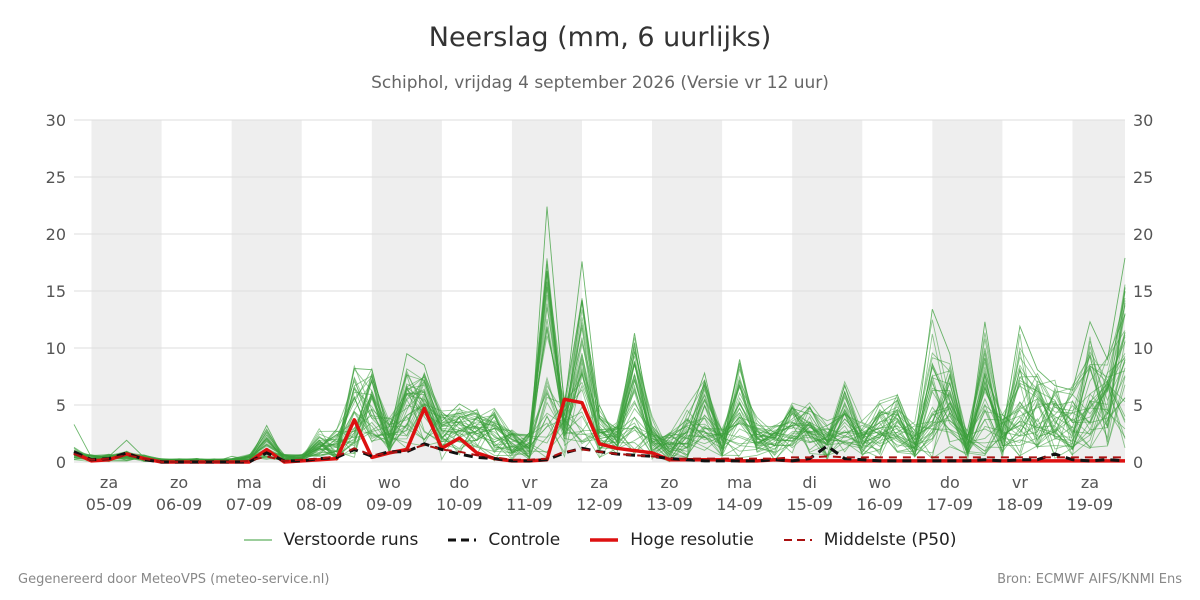 The height and width of the screenshot is (600, 1200). What do you see at coordinates (599, 430) in the screenshot?
I see `main-series` at bounding box center [599, 430].